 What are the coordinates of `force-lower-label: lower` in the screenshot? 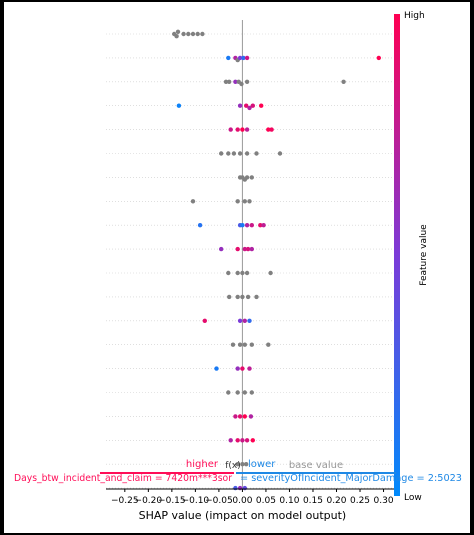 It's located at (262, 464).